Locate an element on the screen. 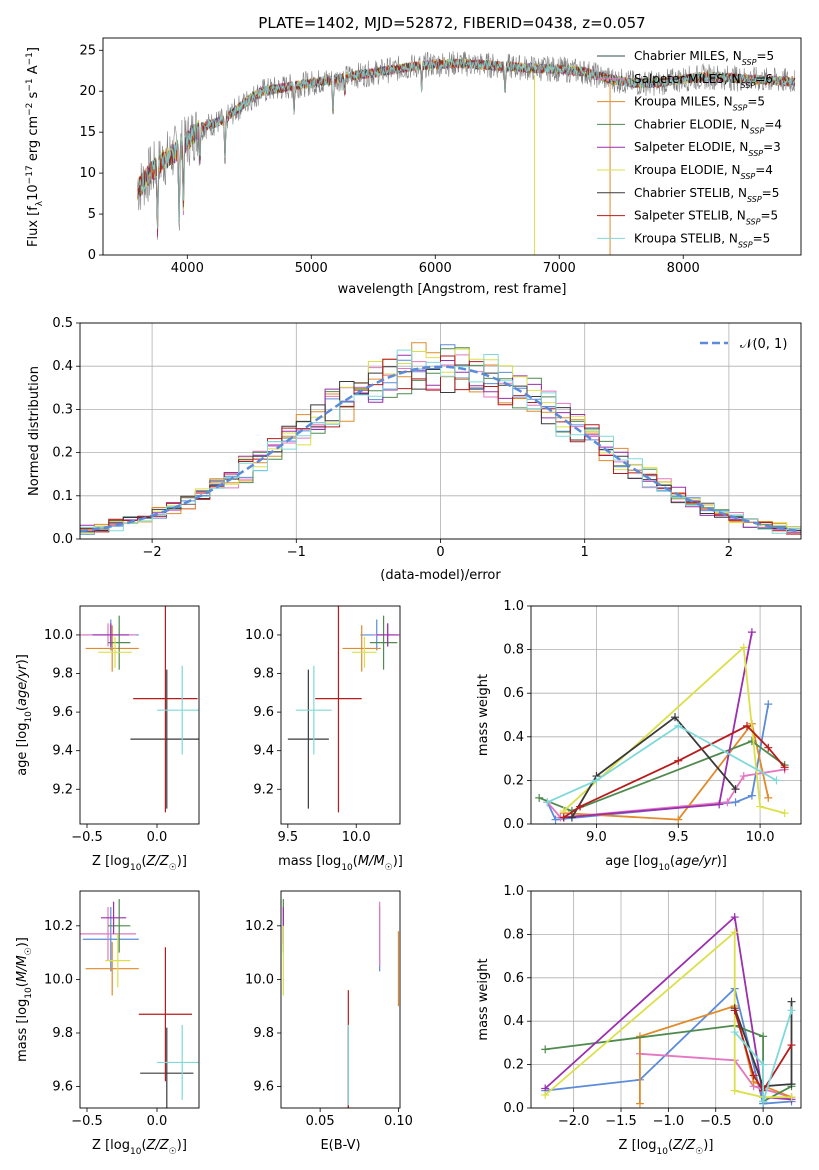 Image resolution: width=819 pixels, height=1170 pixels. y-tick-label: 25 is located at coordinates (87, 50).